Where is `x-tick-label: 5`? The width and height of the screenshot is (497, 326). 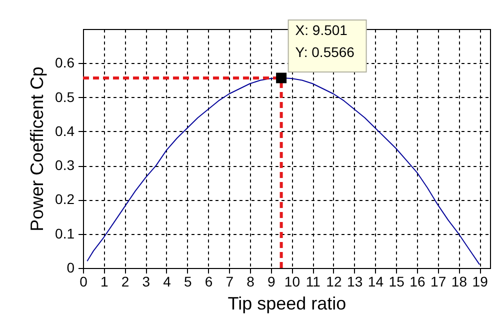
x-tick-label: 5 is located at coordinates (188, 282).